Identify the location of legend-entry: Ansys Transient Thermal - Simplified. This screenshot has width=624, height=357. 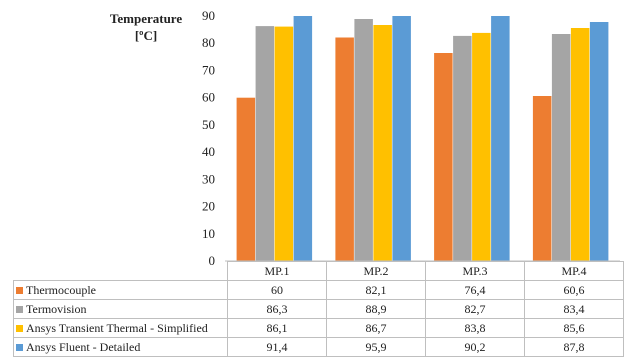
(120, 328).